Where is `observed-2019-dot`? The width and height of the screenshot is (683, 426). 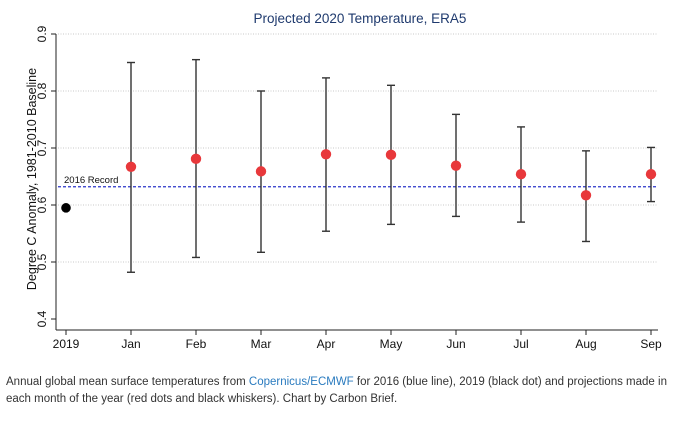
observed-2019-dot is located at coordinates (66, 208).